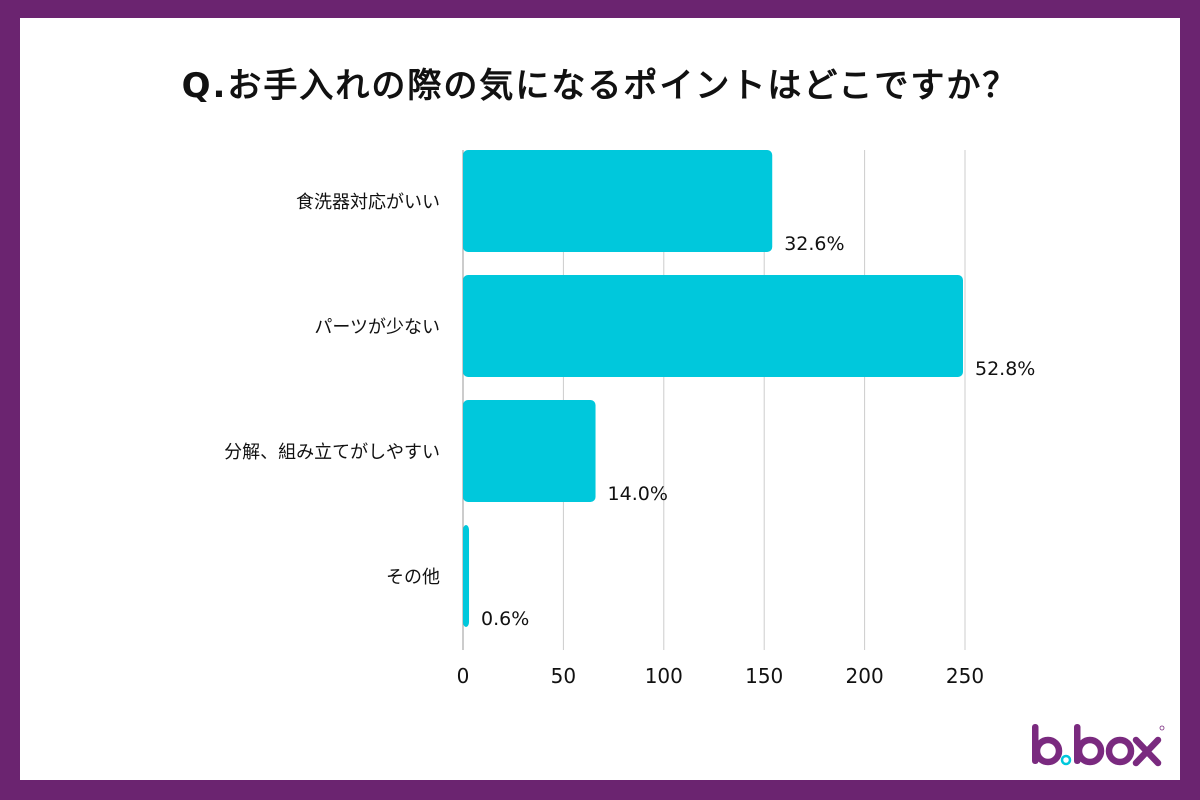 Image resolution: width=1200 pixels, height=800 pixels. Describe the element at coordinates (814, 244) in the screenshot. I see `data-label: 32.6%` at that location.